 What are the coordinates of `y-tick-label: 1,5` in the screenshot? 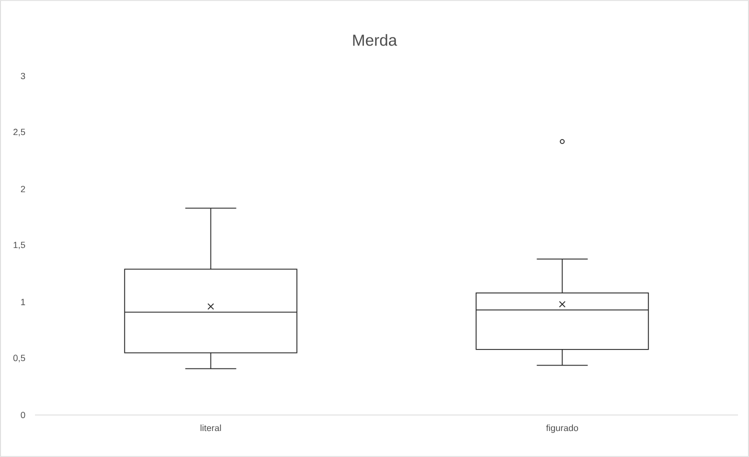 It's located at (20, 246).